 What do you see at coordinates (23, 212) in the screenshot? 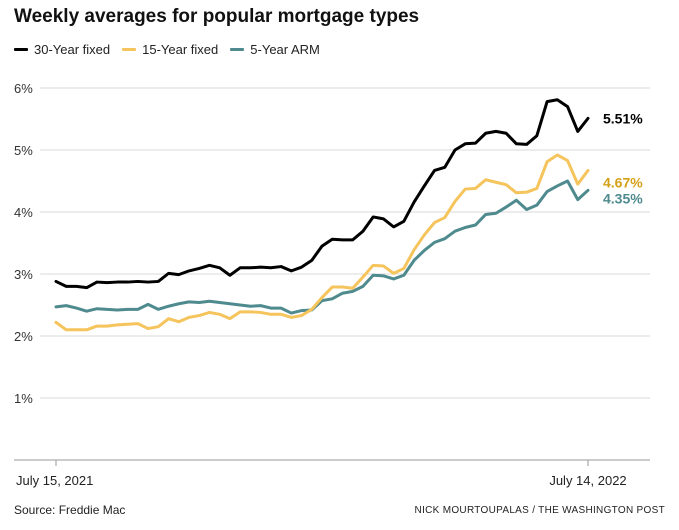
I see `y-tick-label: 4%` at bounding box center [23, 212].